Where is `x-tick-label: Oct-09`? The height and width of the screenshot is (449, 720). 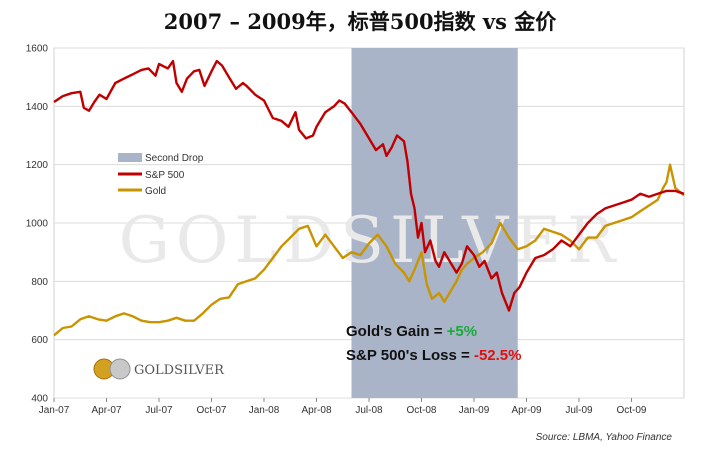 x-tick-label: Oct-09 is located at coordinates (631, 410).